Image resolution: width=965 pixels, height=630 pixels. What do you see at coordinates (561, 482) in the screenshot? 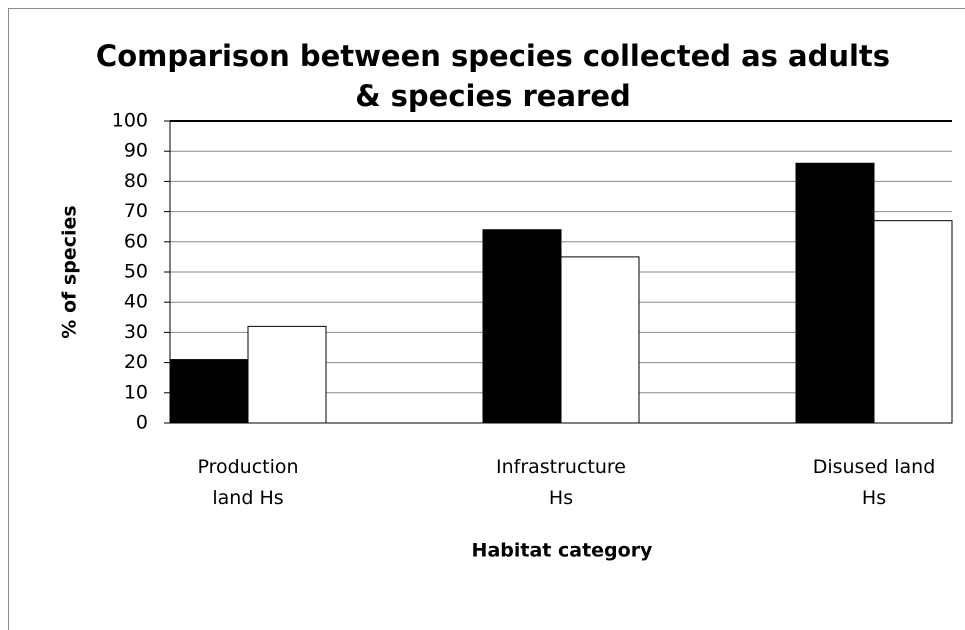
I see `x-tick-label: Infrastructure Hs` at bounding box center [561, 482].